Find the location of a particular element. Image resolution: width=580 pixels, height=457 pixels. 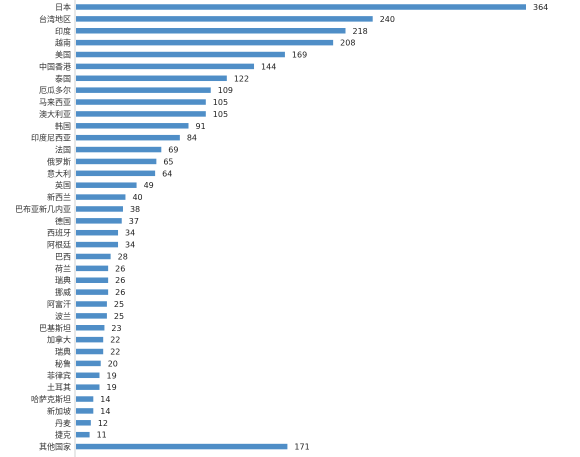

value-label: 109 is located at coordinates (225, 90).